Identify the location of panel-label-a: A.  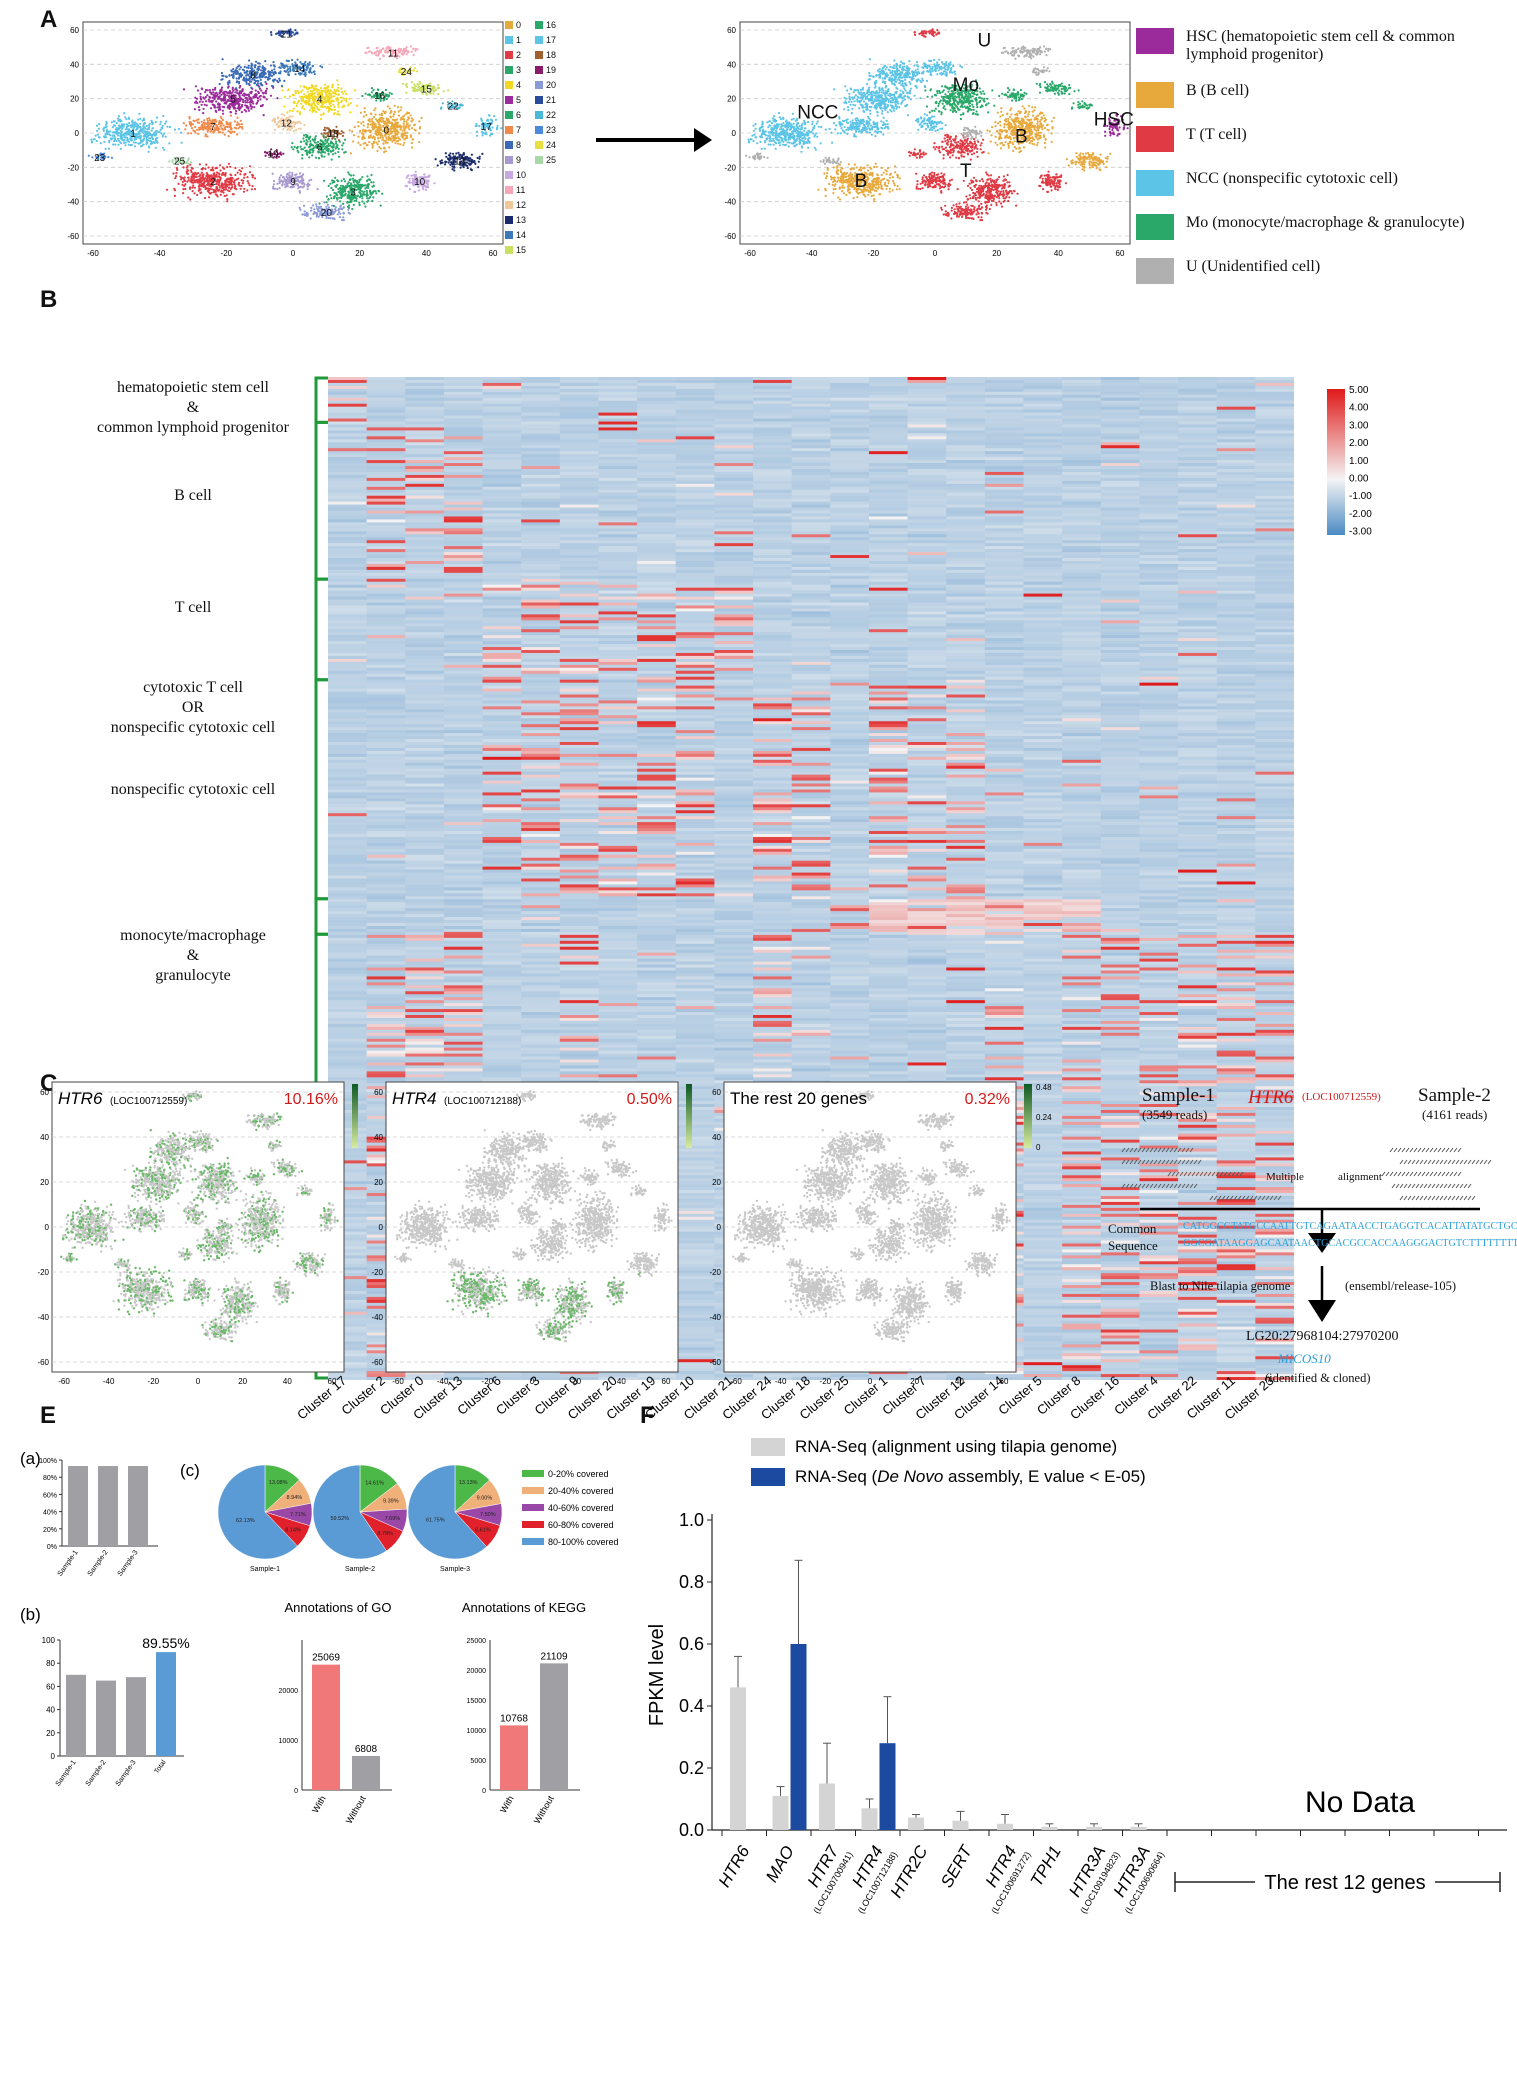
(48, 20).